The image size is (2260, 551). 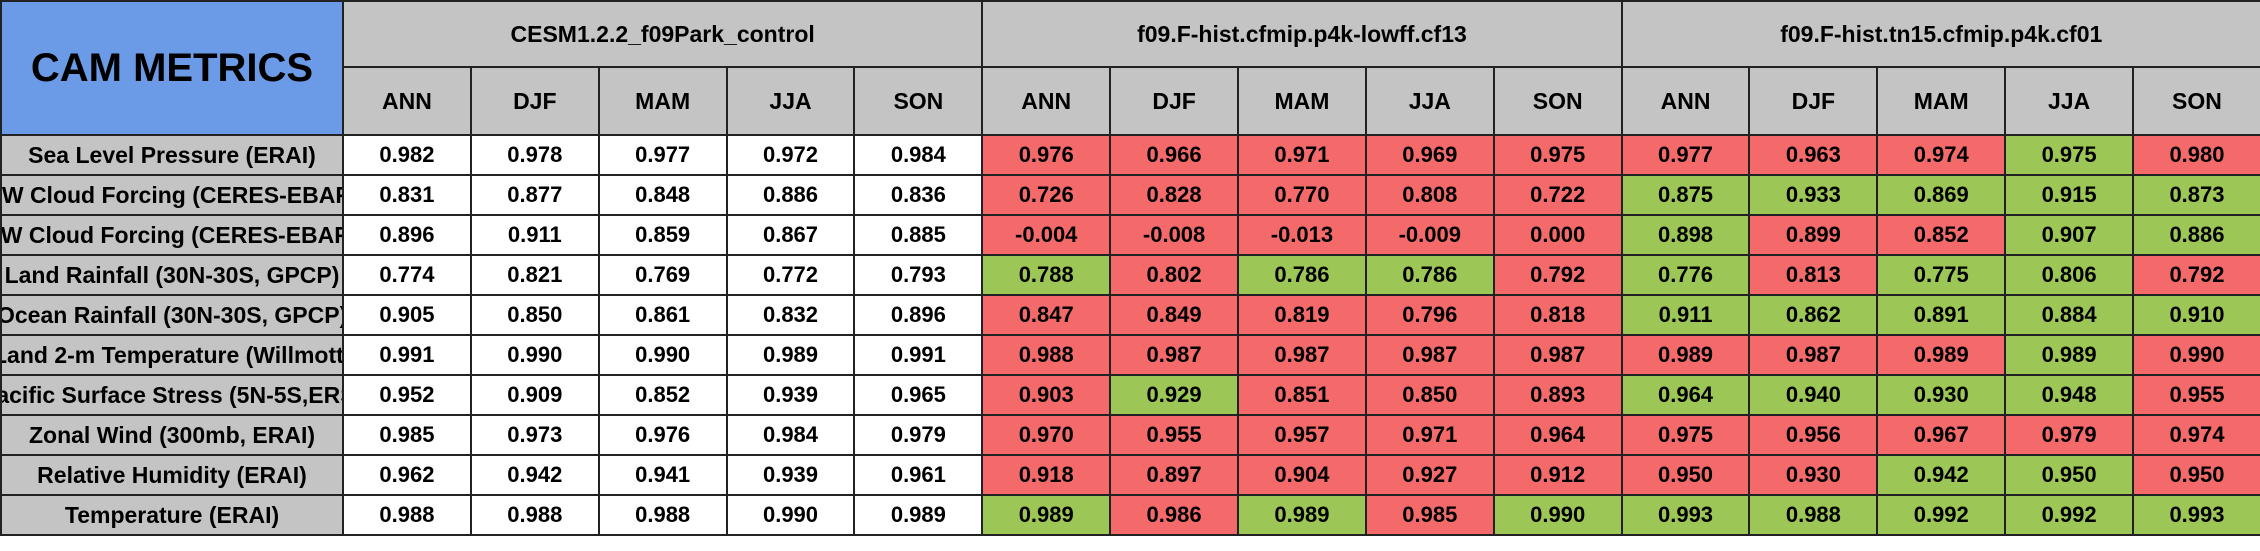 I want to click on metric-name: Land Rainfall (30N-30S, GPCP), so click(x=172, y=274).